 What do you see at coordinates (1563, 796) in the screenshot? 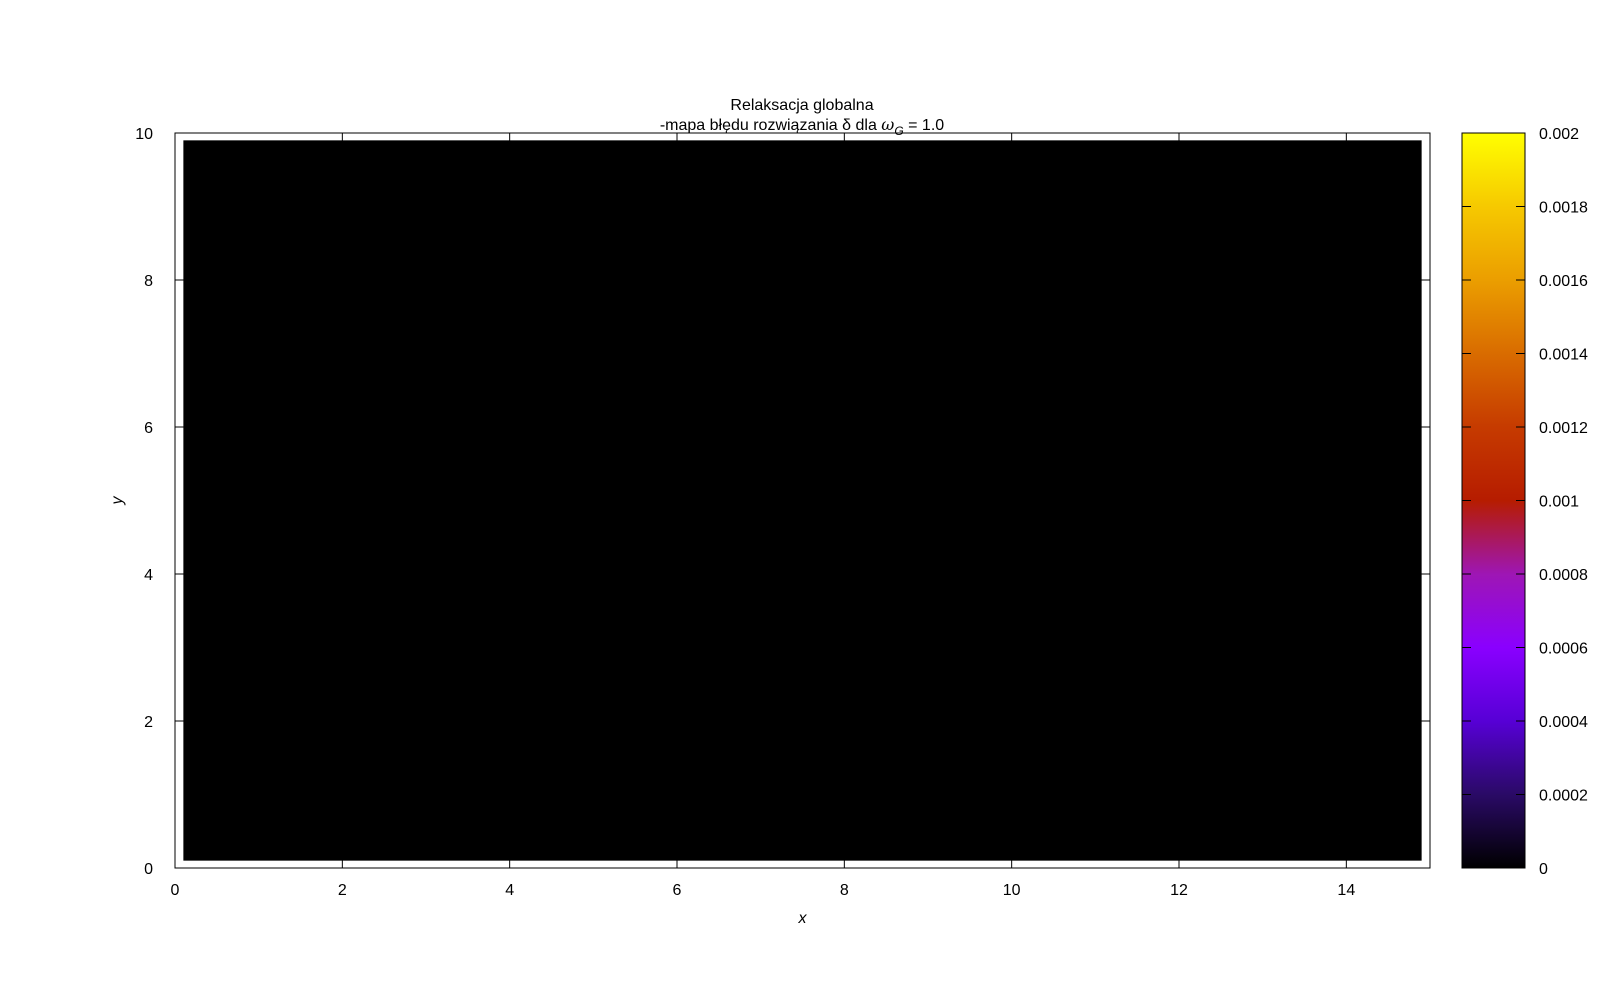
I see `colorbar-tick-label: 0.0002` at bounding box center [1563, 796].